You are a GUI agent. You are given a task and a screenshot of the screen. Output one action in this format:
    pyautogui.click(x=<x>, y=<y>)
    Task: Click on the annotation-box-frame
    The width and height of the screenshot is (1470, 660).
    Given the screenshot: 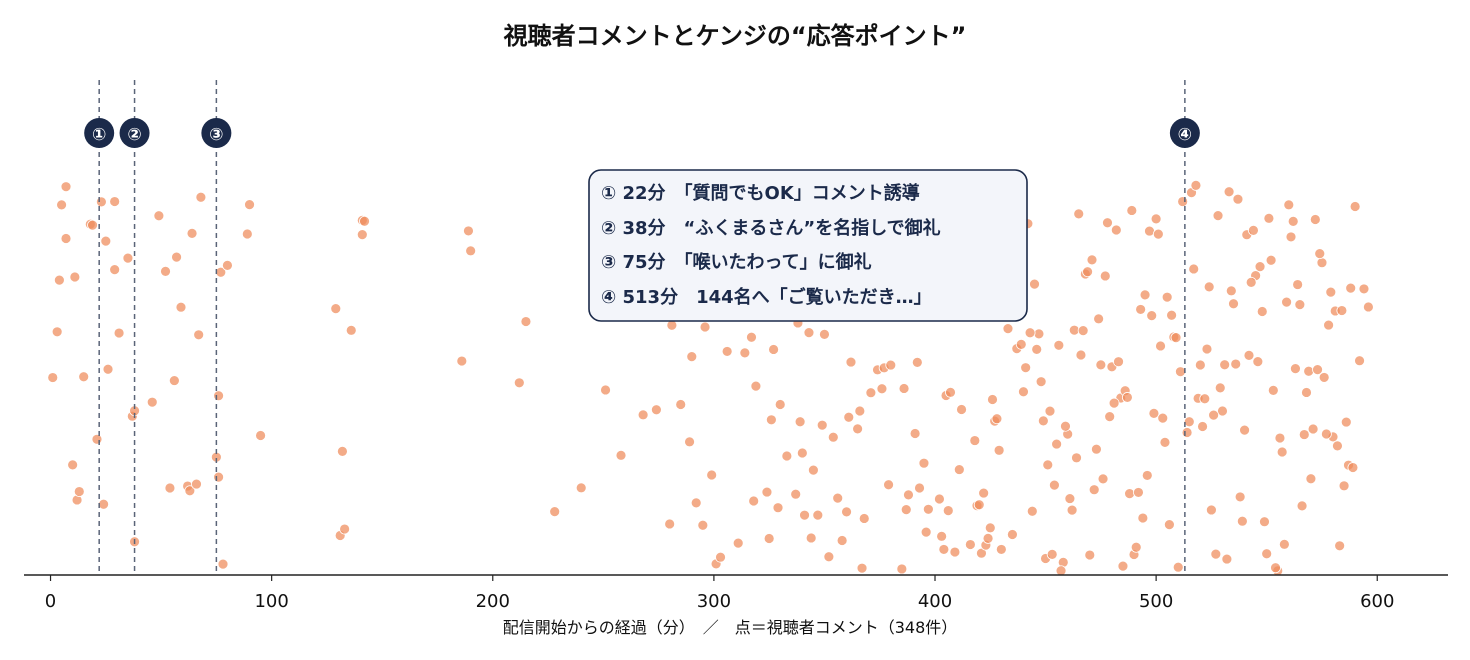 What is the action you would take?
    pyautogui.click(x=808, y=245)
    